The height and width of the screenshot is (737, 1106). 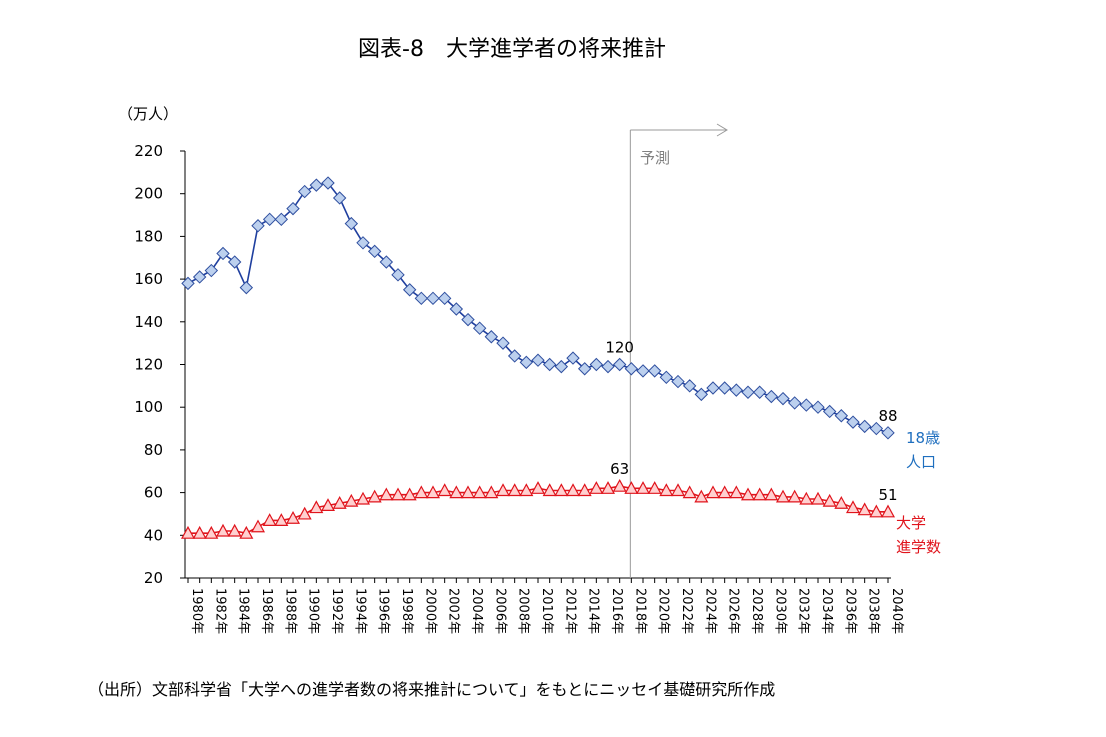 What do you see at coordinates (655, 158) in the screenshot?
I see `forecast-label: 予測` at bounding box center [655, 158].